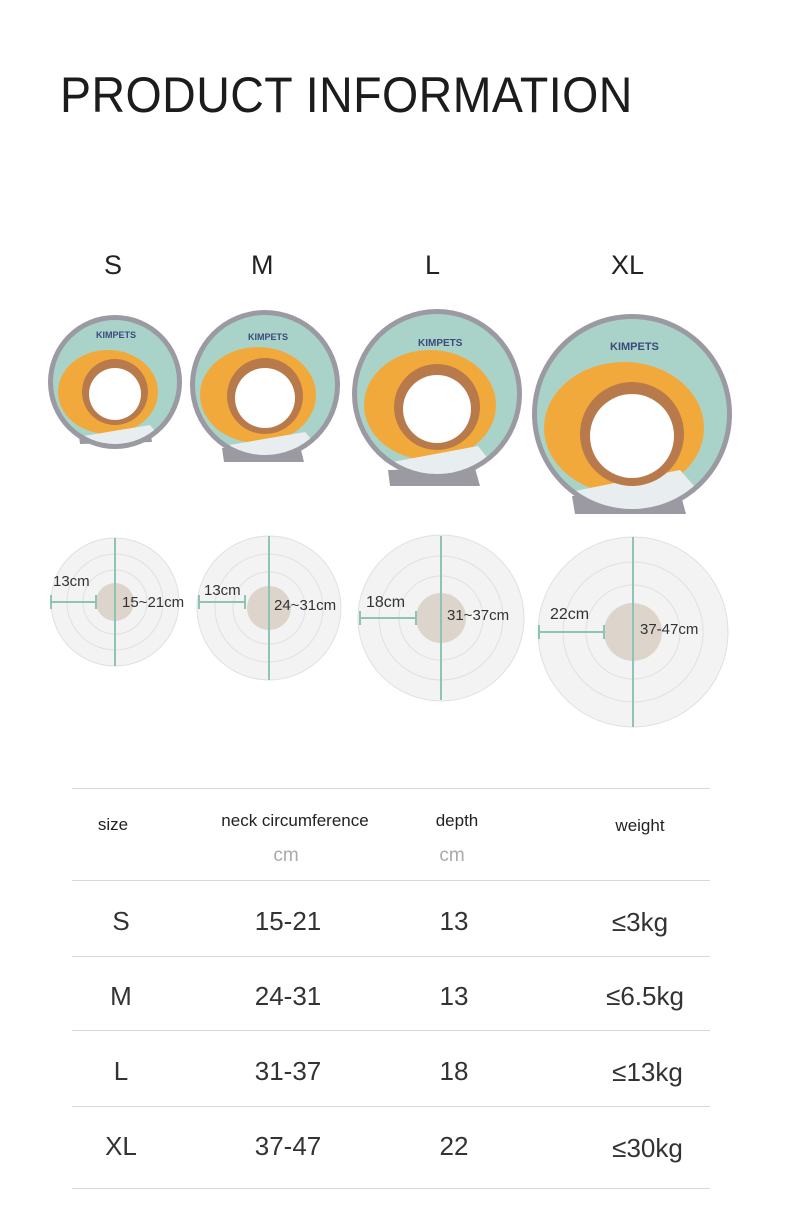 This screenshot has width=790, height=1228. Describe the element at coordinates (633, 632) in the screenshot. I see `dimension-diagram-xl: 22cm 37-47cm` at that location.